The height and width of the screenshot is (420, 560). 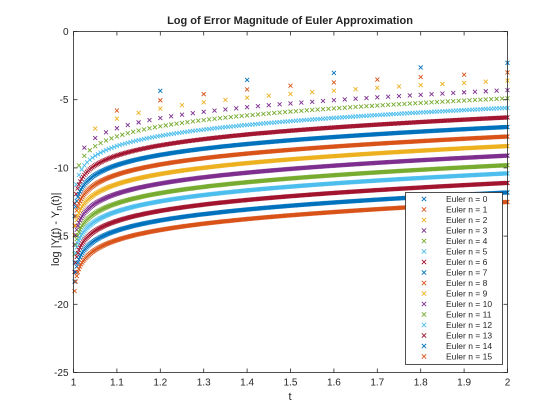 What do you see at coordinates (469, 346) in the screenshot?
I see `legend-entry: Euler n = 14` at bounding box center [469, 346].